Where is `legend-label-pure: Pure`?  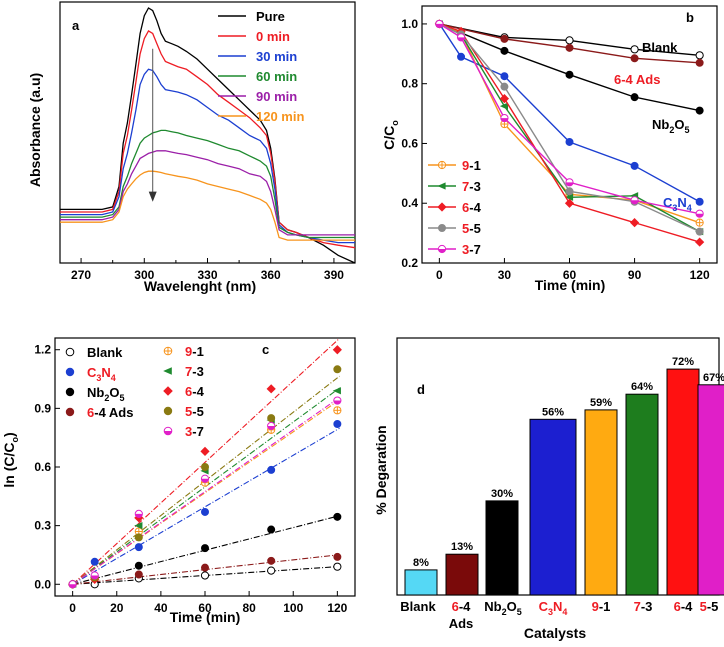 legend-label-pure: Pure is located at coordinates (270, 16).